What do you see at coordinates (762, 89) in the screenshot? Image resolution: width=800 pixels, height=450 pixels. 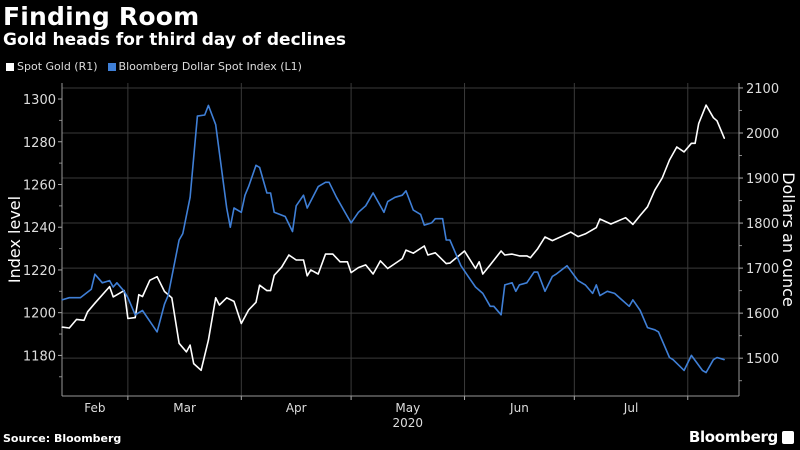 I see `right-axis-tick-label: 2100` at bounding box center [762, 89].